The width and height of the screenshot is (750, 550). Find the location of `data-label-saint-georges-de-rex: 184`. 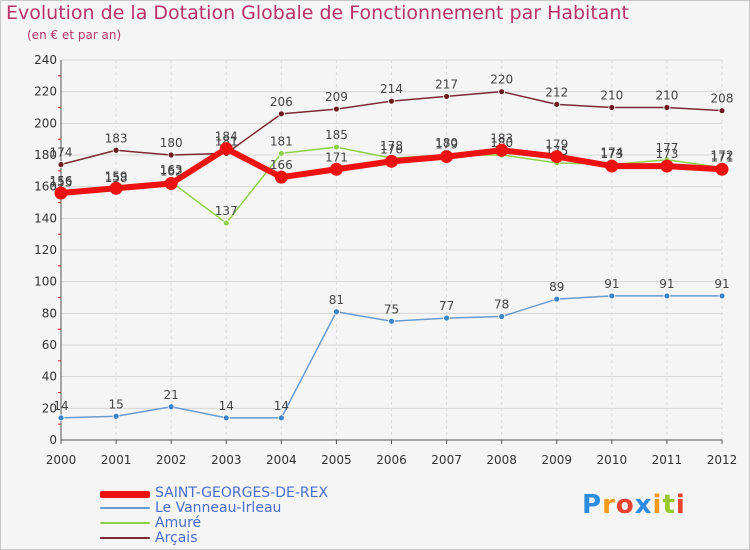

data-label-saint-georges-de-rex: 184 is located at coordinates (226, 137).